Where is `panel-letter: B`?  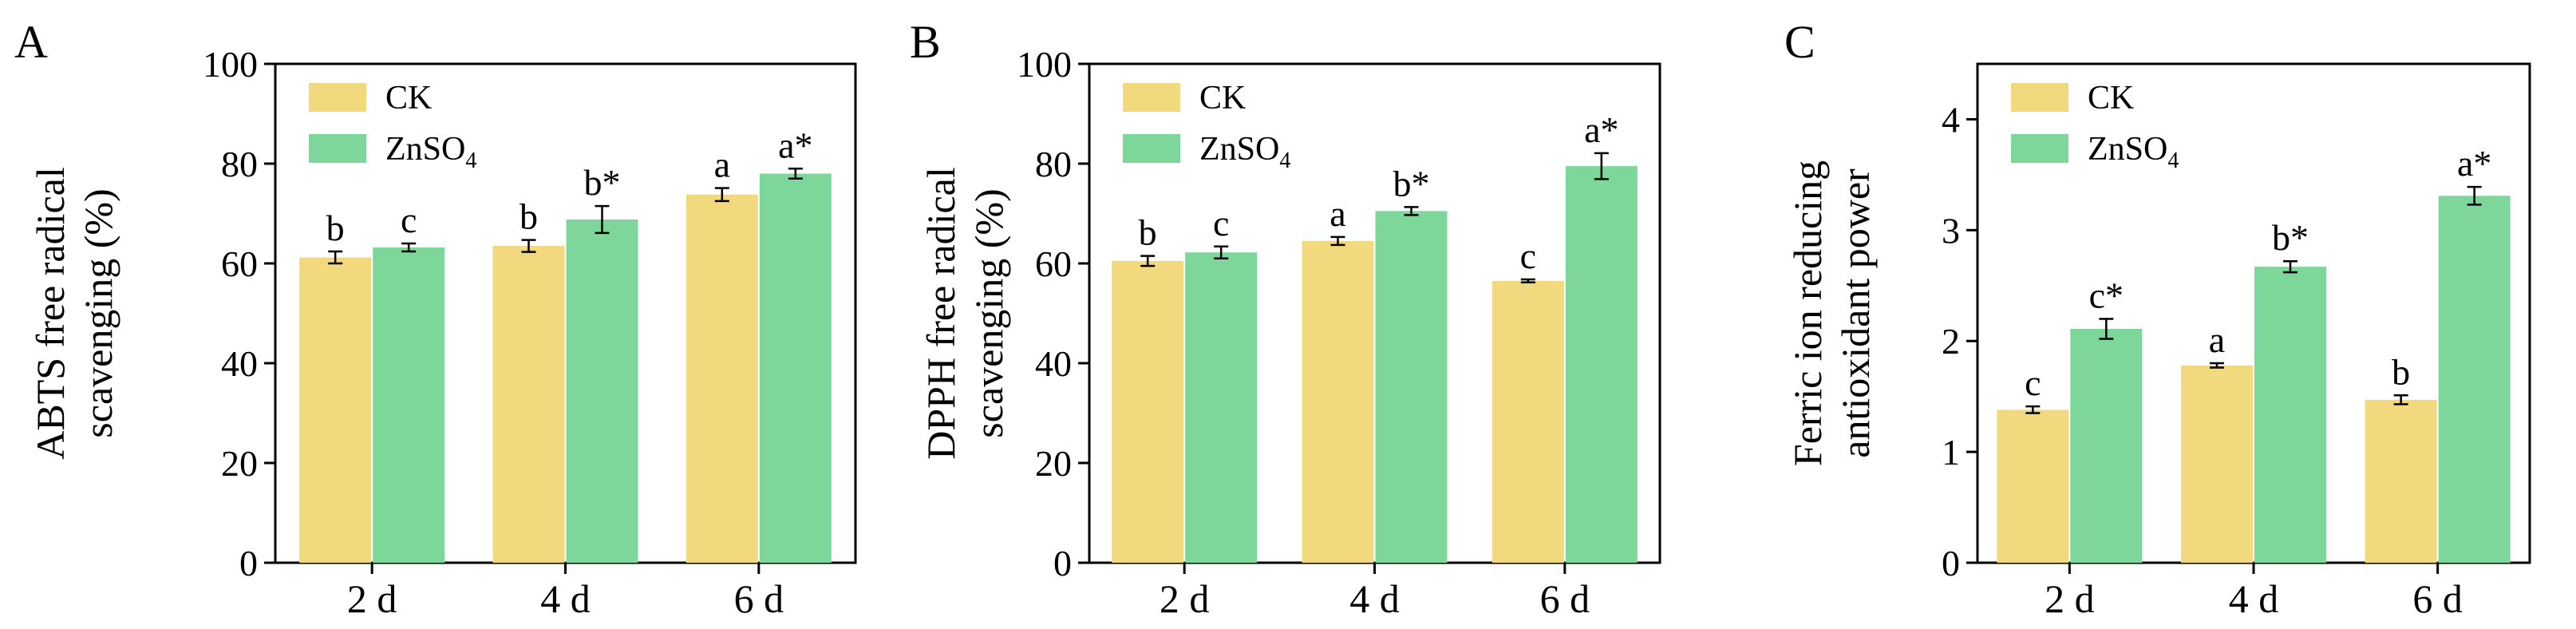 panel-letter: B is located at coordinates (925, 42).